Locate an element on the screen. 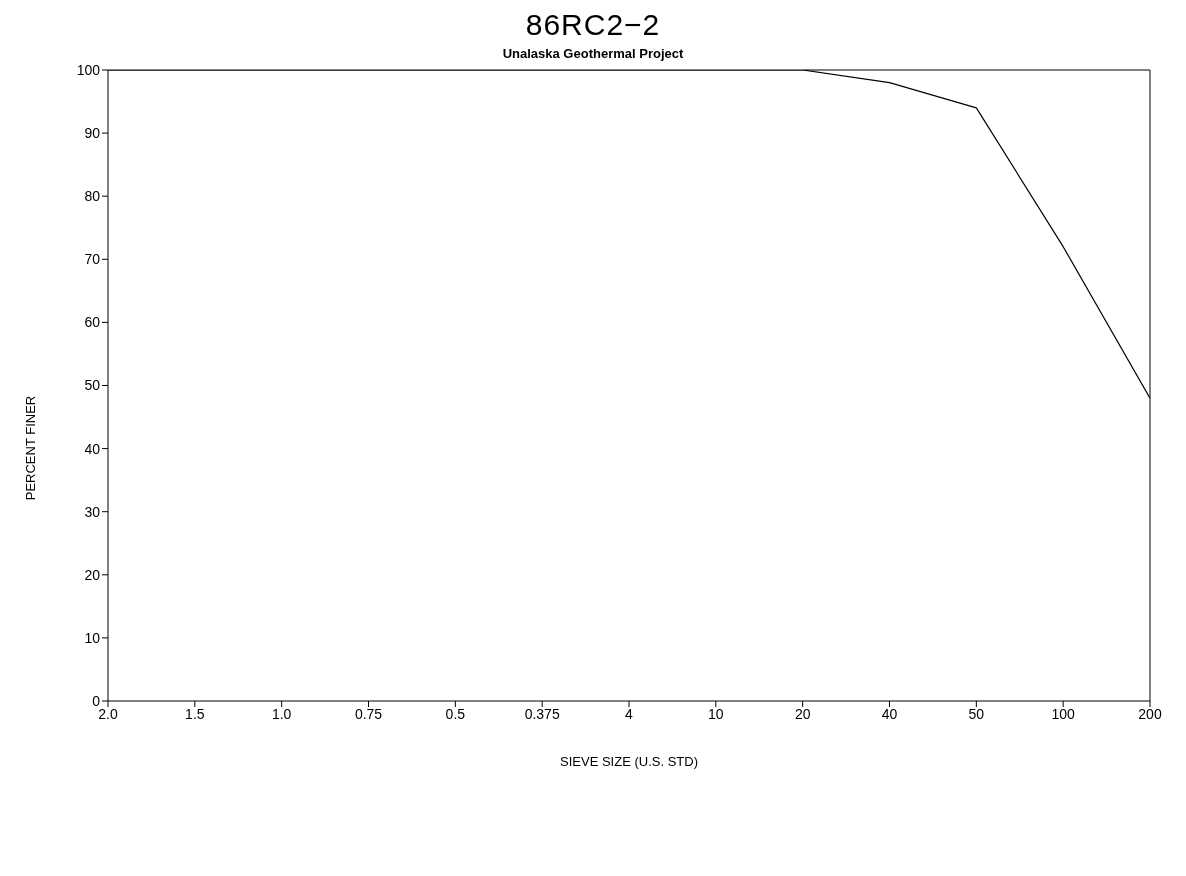  x-tick-label: 1.5 is located at coordinates (195, 713).